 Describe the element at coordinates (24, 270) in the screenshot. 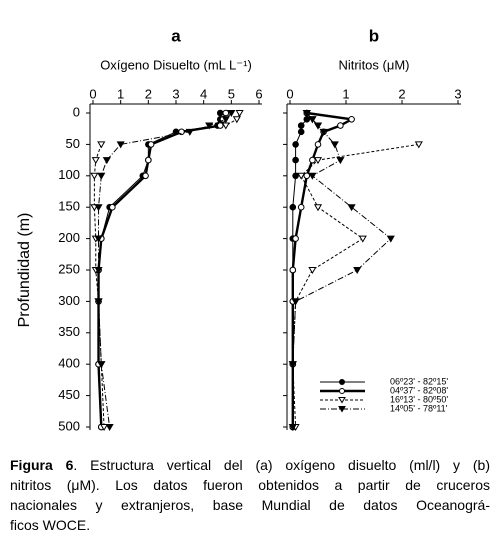

I see `y-axis-title: Profundidad (m)` at that location.